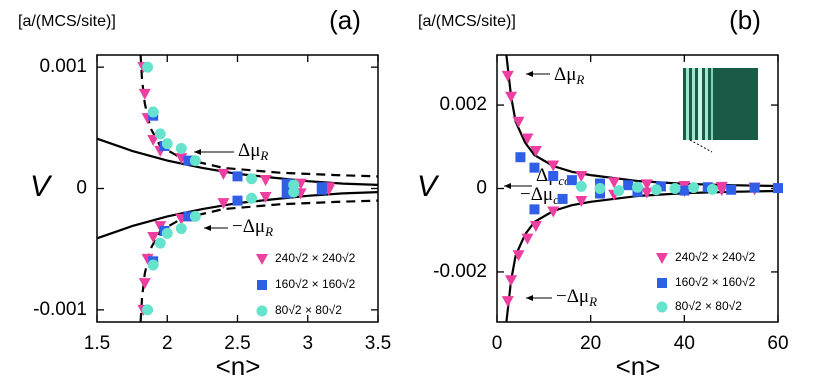 Image resolution: width=817 pixels, height=390 pixels. Describe the element at coordinates (720, 110) in the screenshot. I see `inset` at that location.